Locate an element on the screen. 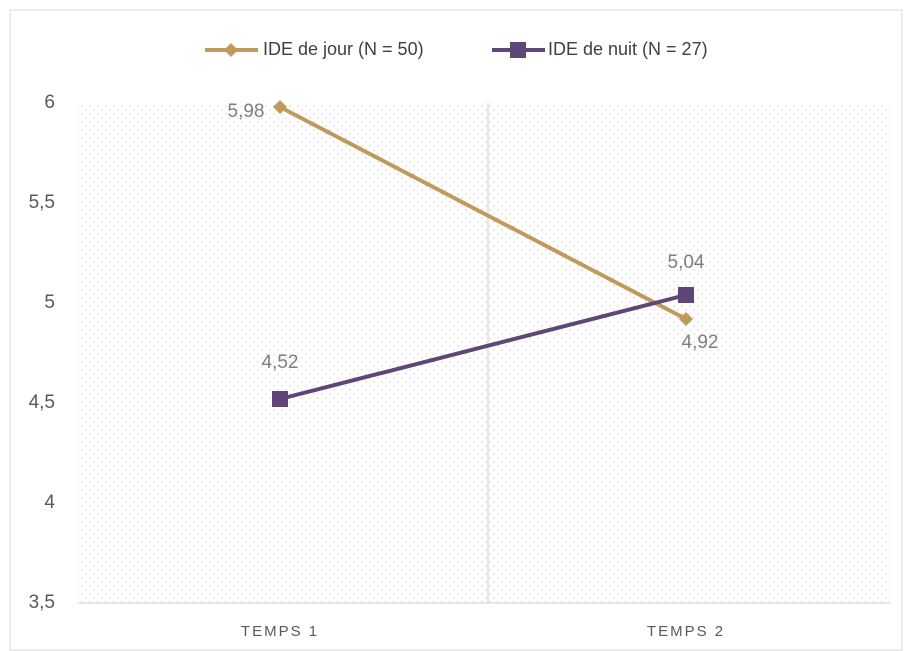  data-label: 4,52 is located at coordinates (280, 362).